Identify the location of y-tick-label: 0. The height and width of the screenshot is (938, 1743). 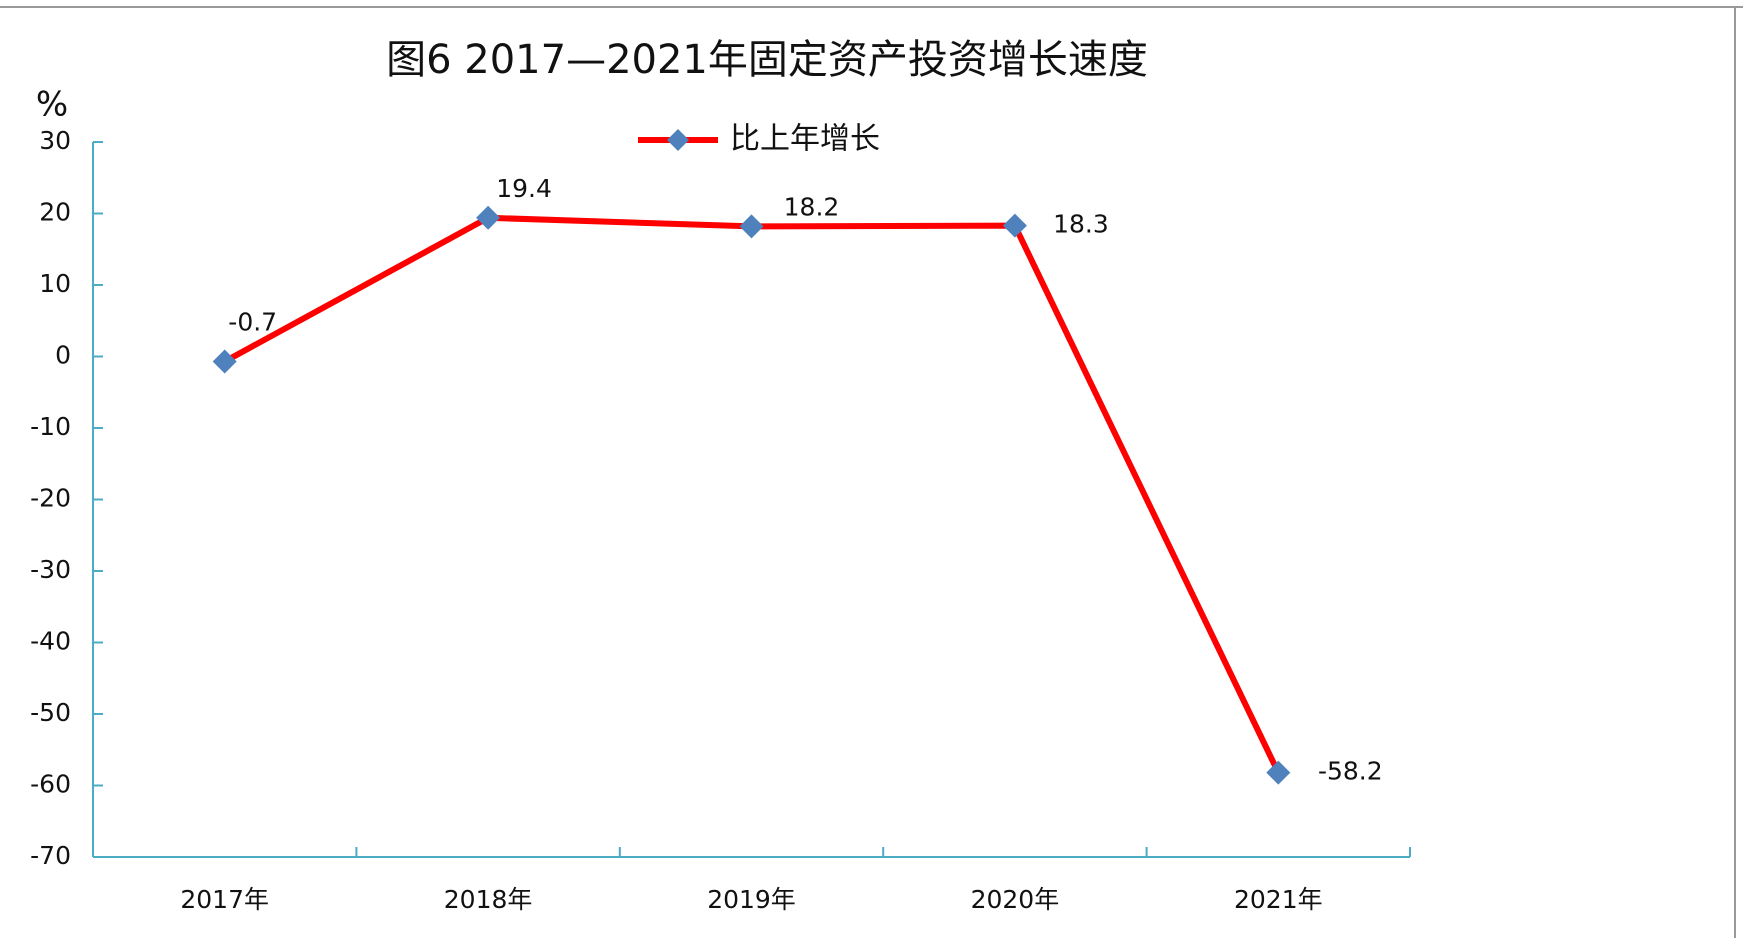
(63, 355).